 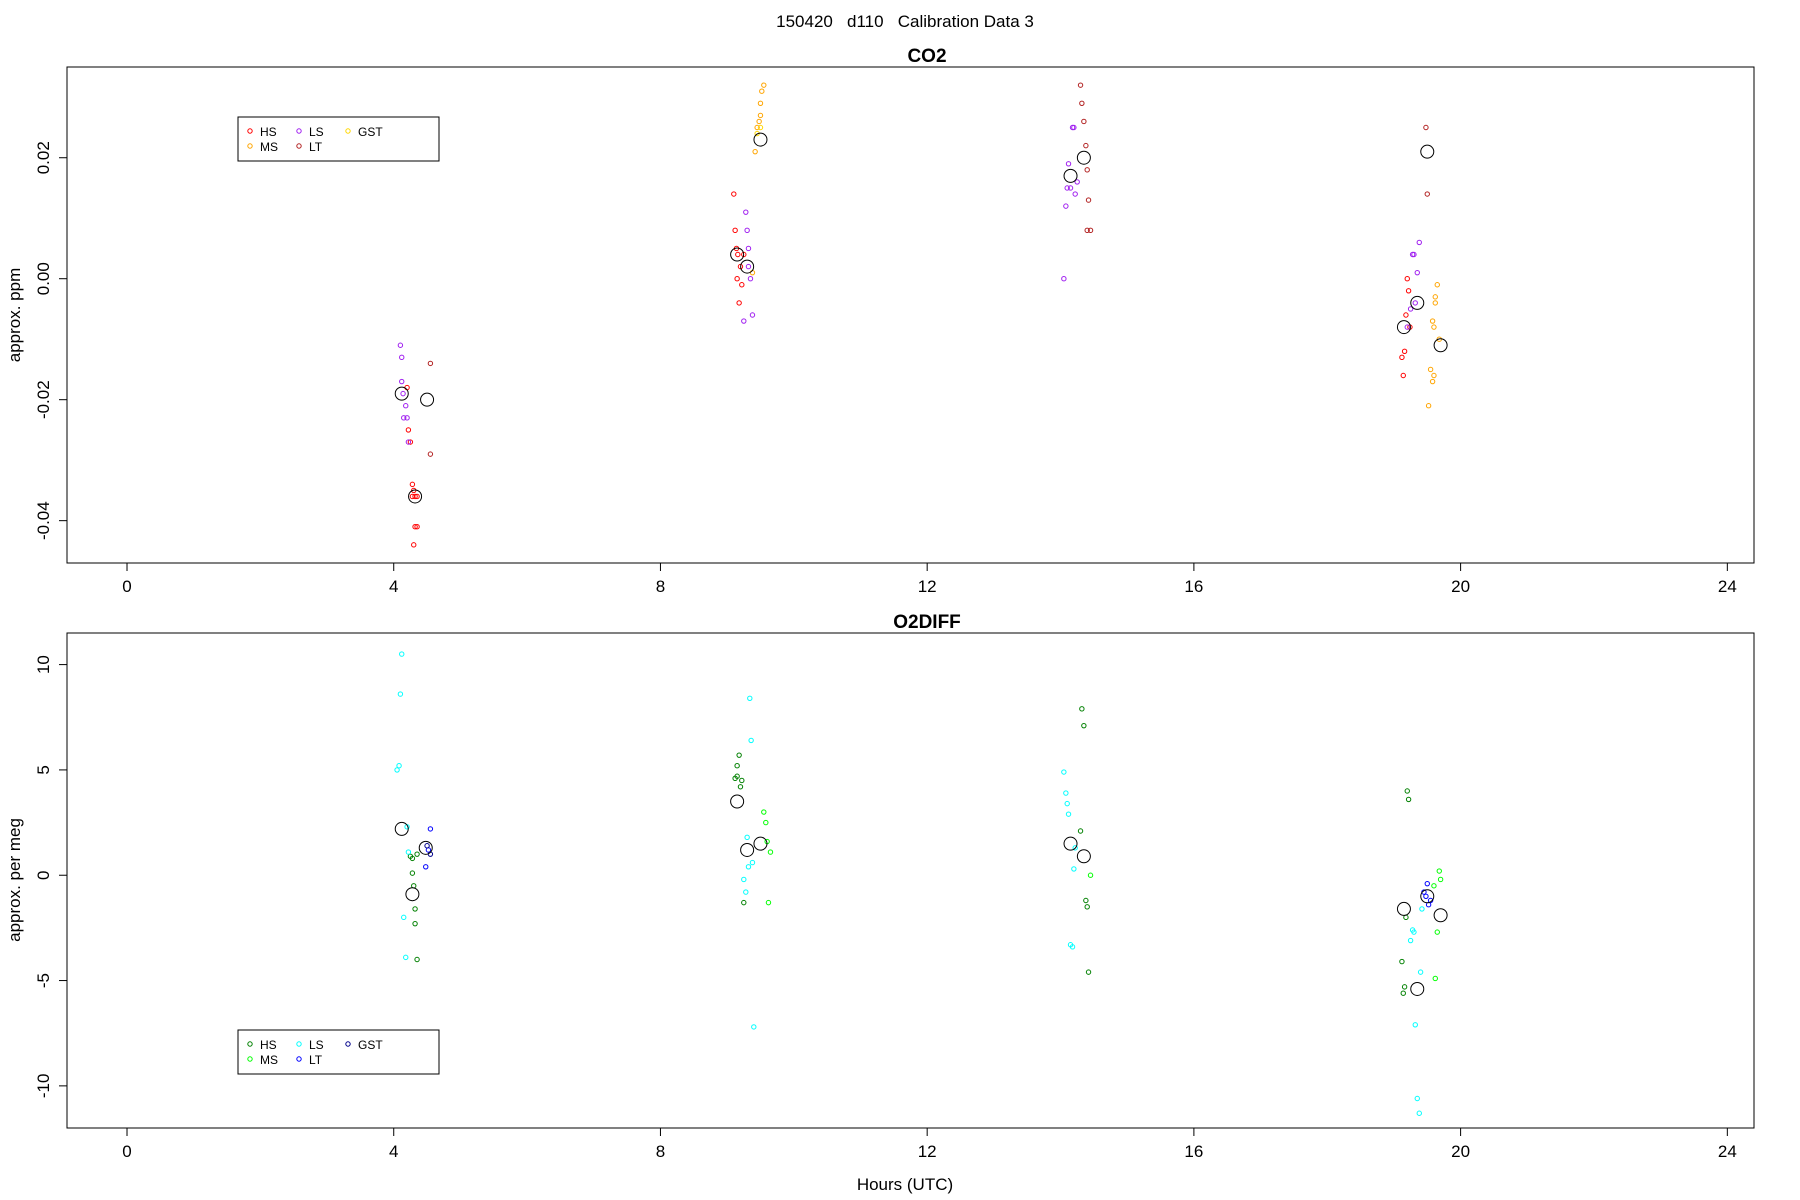 What do you see at coordinates (43, 157) in the screenshot?
I see `co2-y-tick-label: 0.02` at bounding box center [43, 157].